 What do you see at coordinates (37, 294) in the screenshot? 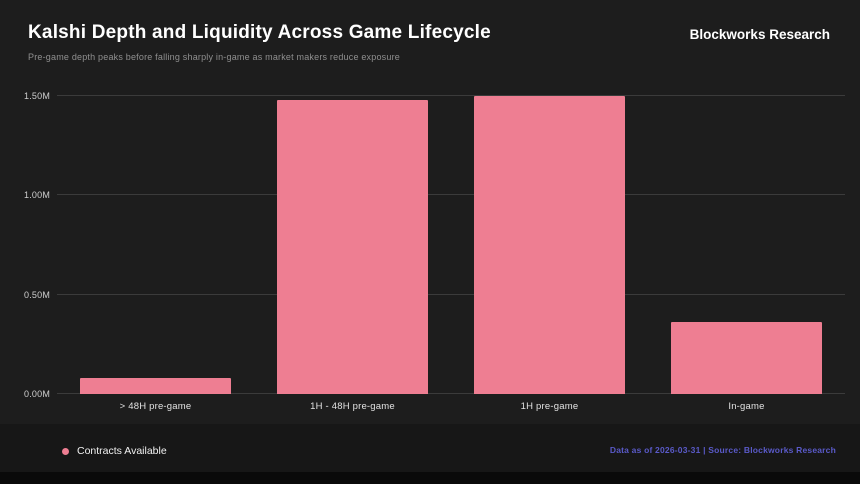
I see `y-tick-label: 0.50M` at bounding box center [37, 294].